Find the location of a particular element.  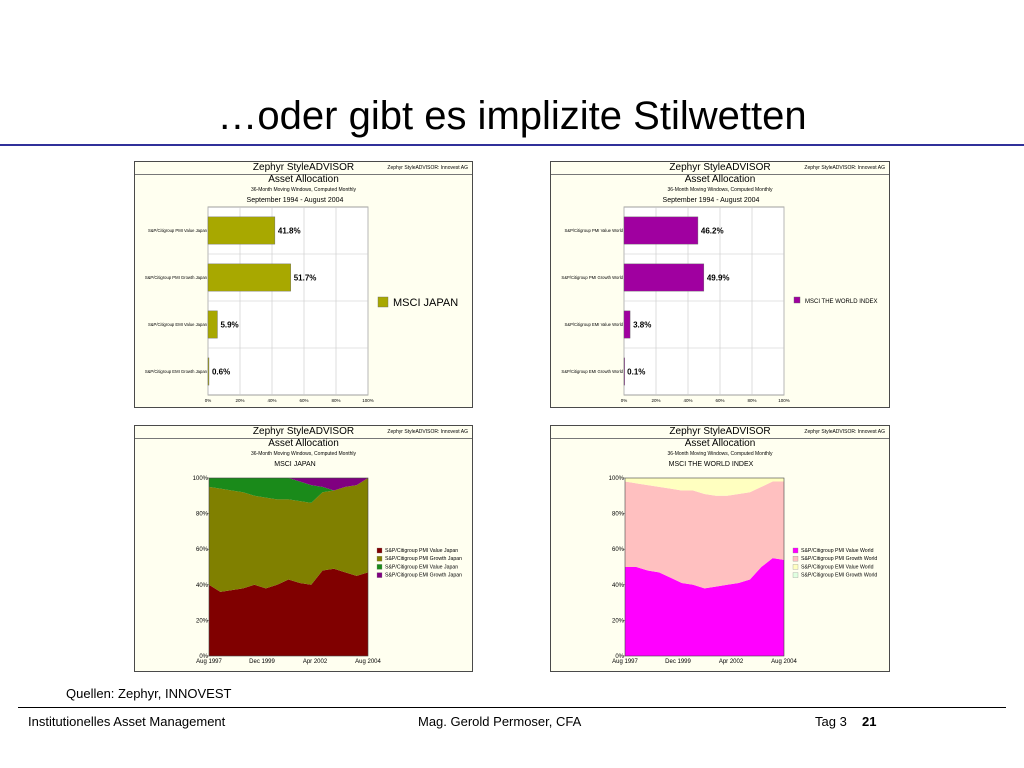

footer-author: Mag. Gerold Permoser, CFA is located at coordinates (500, 721).